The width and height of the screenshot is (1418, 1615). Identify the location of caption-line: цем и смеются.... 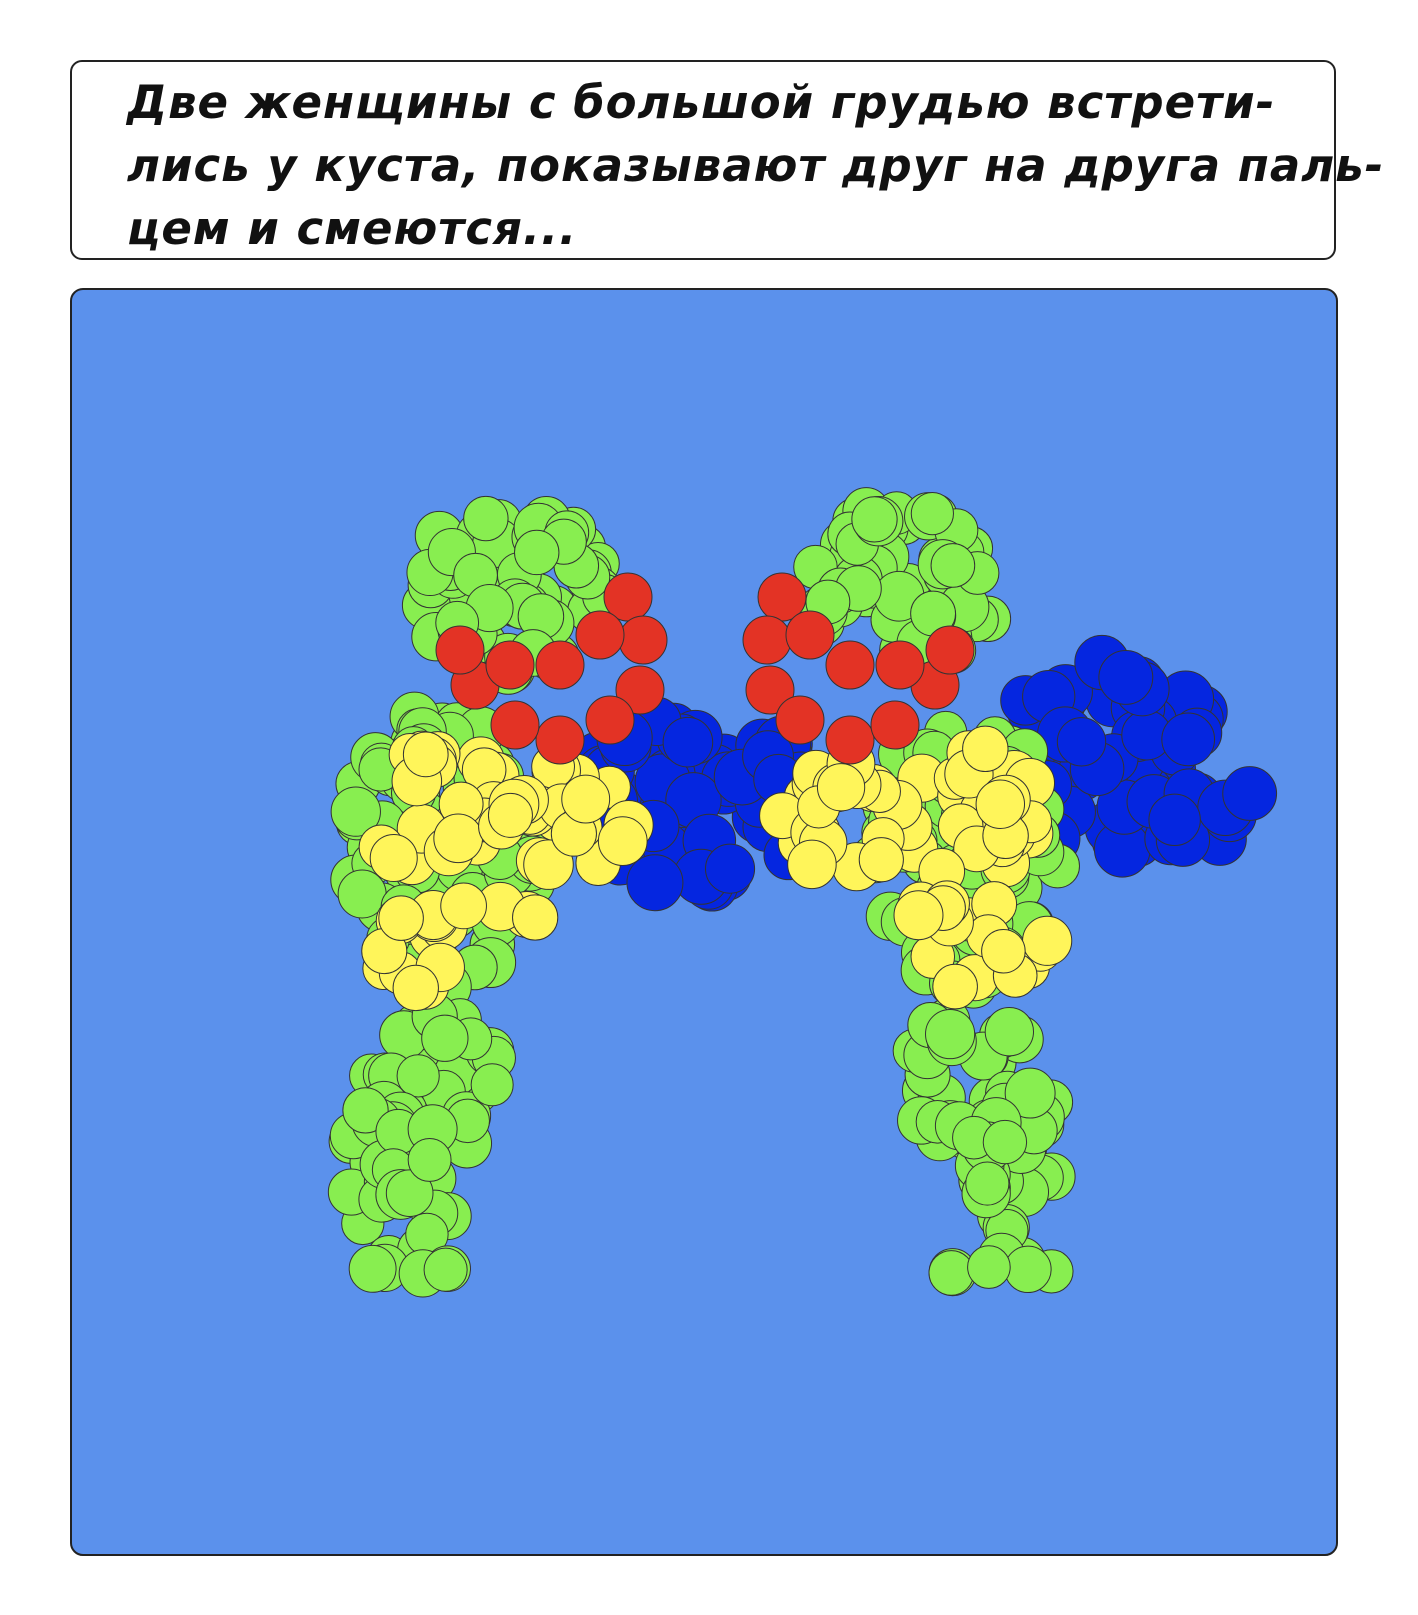
(352, 228).